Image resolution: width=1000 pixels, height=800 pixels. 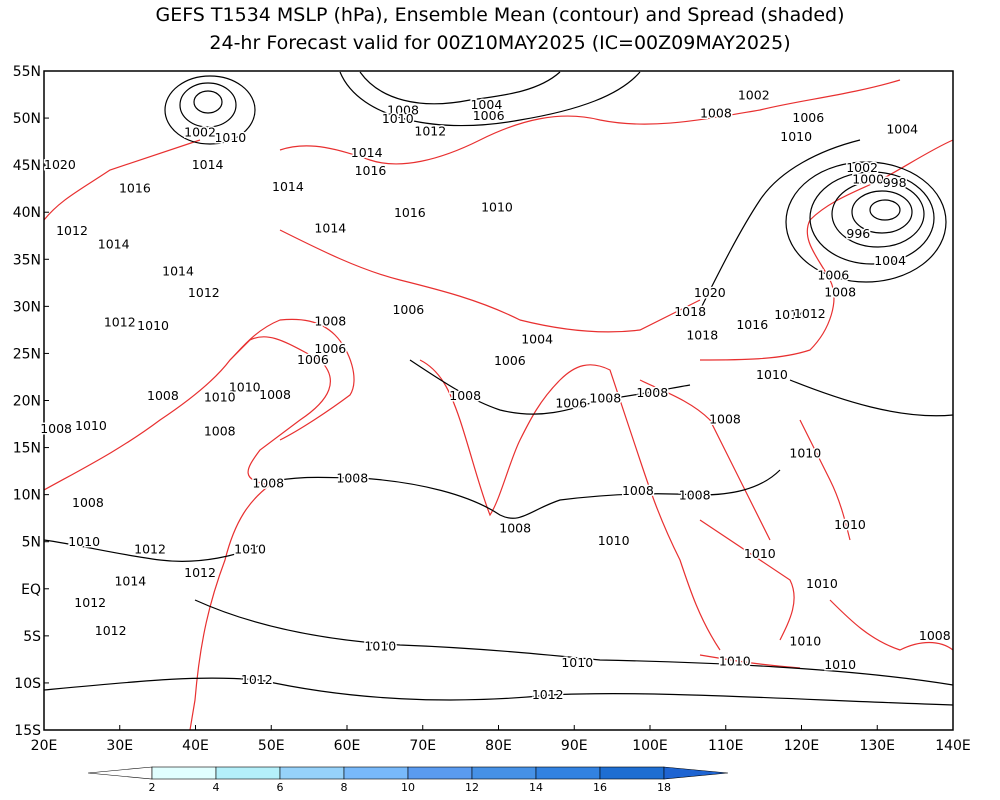 I want to click on x-tick-label: 70E, so click(x=422, y=746).